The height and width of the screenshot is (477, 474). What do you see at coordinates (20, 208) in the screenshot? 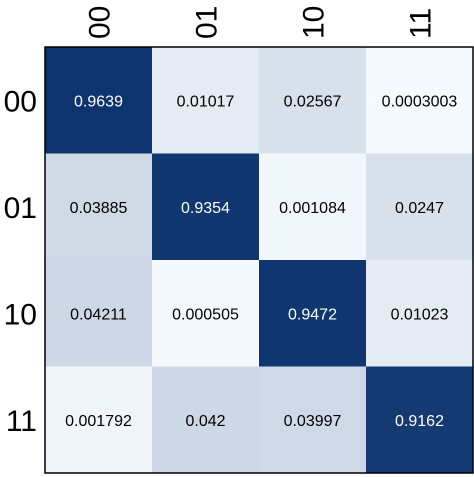
I see `y-tick-label: 01` at bounding box center [20, 208].